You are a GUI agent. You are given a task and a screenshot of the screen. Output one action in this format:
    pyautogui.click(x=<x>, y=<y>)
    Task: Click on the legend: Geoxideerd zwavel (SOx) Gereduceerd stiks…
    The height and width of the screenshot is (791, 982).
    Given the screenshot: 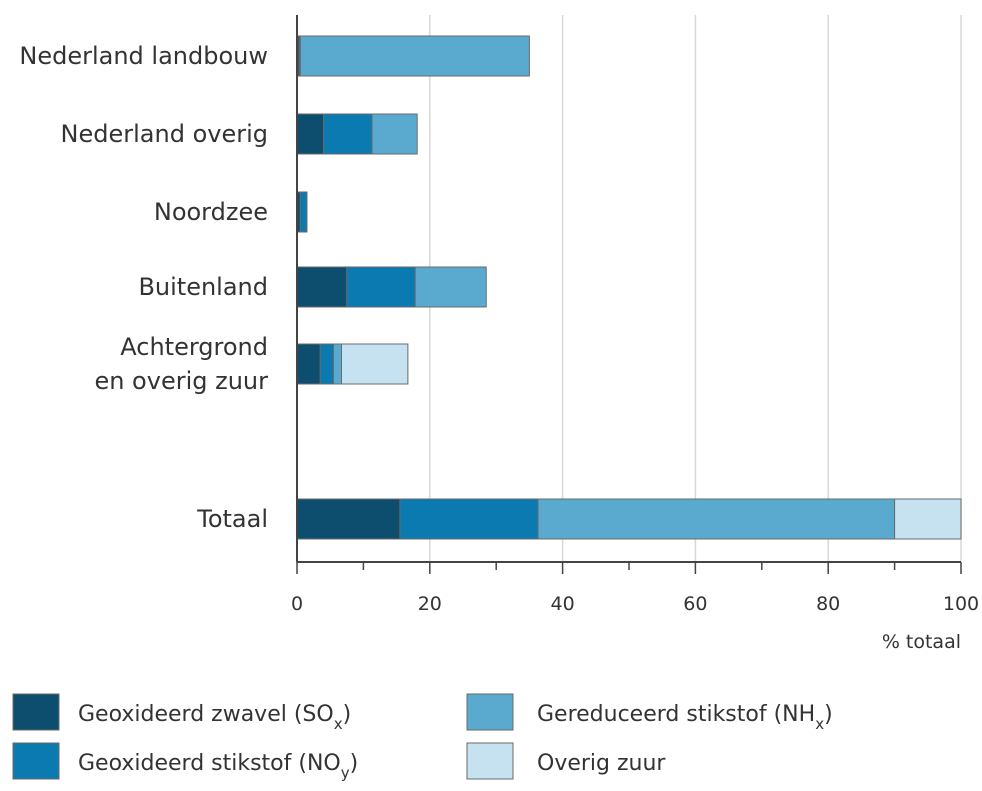 What is the action you would take?
    pyautogui.click(x=422, y=737)
    